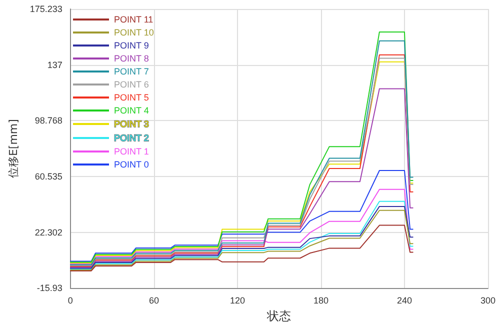  Describe the element at coordinates (131, 124) in the screenshot. I see `legend-label: POINT 3` at that location.